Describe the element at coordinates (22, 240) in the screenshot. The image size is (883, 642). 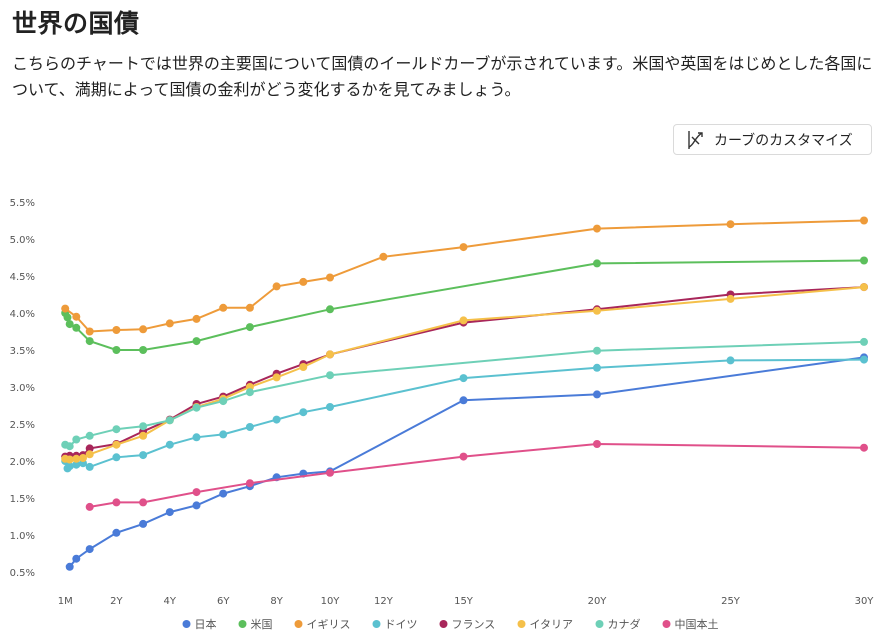
I see `y-tick-label: 5.0%` at that location.